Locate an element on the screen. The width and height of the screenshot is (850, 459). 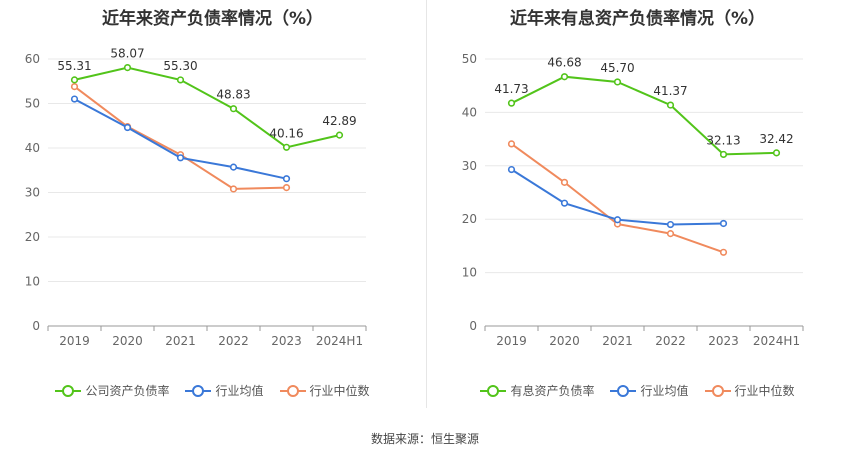
data-label: 55.31 is located at coordinates (74, 66).